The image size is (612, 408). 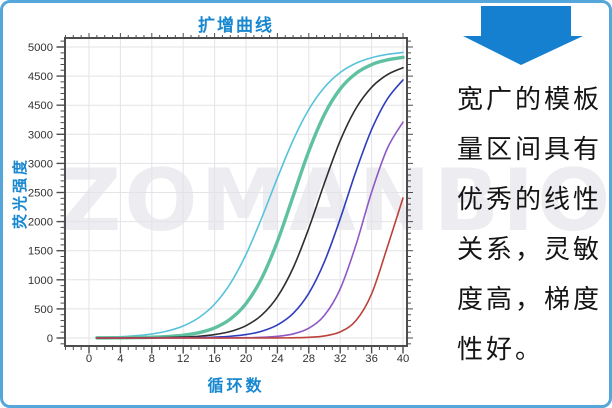 What do you see at coordinates (89, 359) in the screenshot?
I see `x-tick-label: 0` at bounding box center [89, 359].